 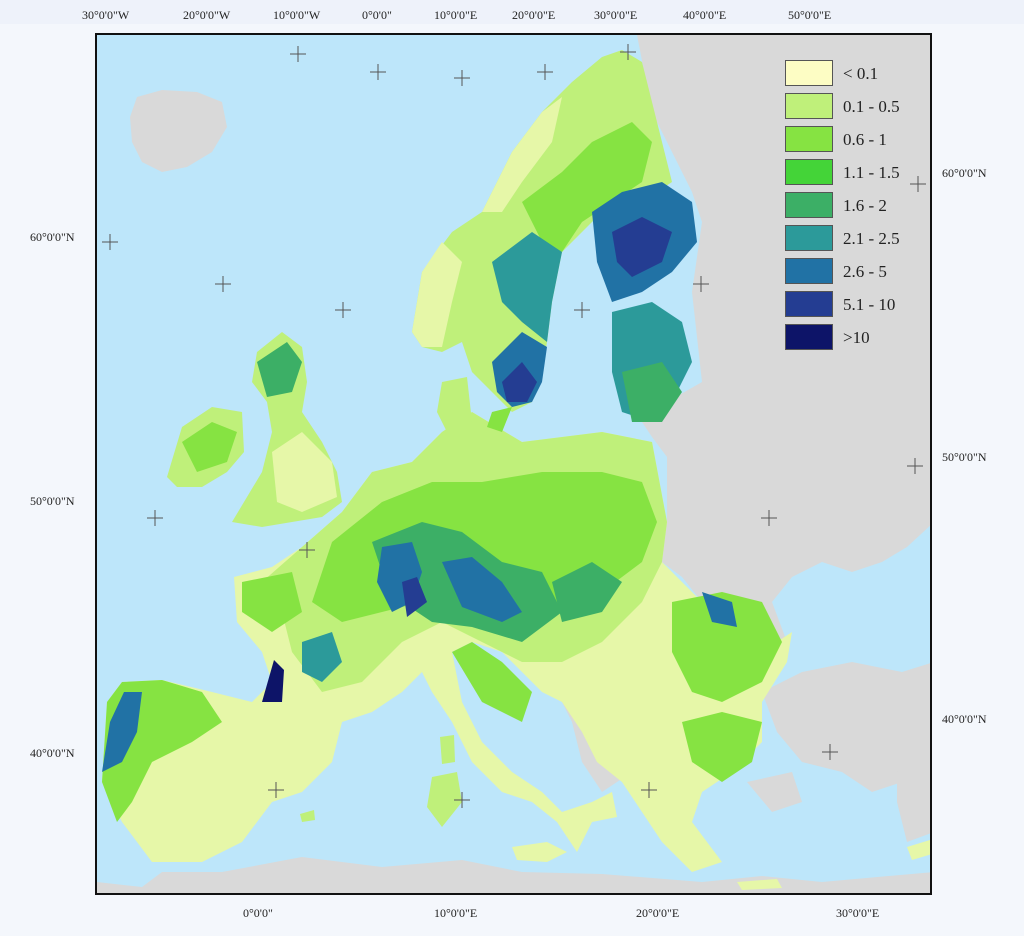 I want to click on legend-item: 1.1 - 1.5, so click(x=855, y=173).